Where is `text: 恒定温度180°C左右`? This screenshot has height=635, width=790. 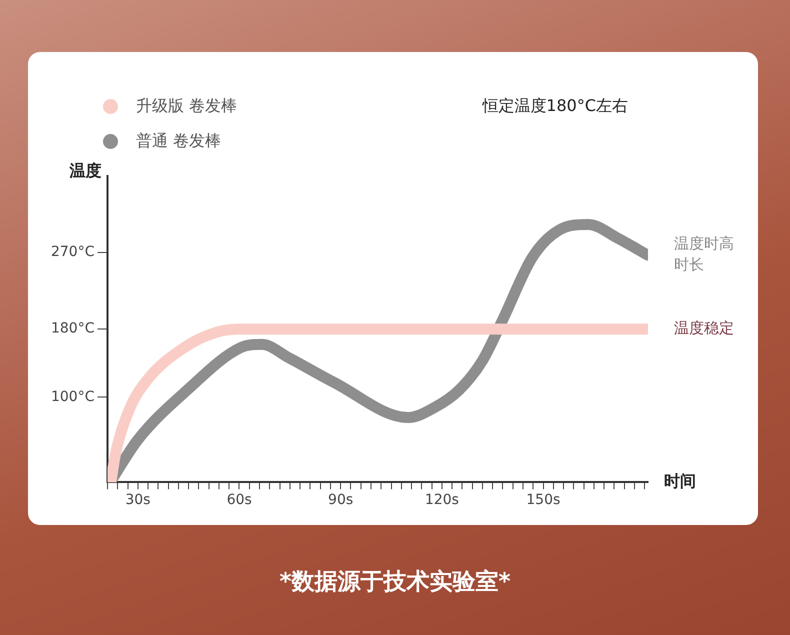
text: 恒定温度180°C左右 is located at coordinates (555, 106).